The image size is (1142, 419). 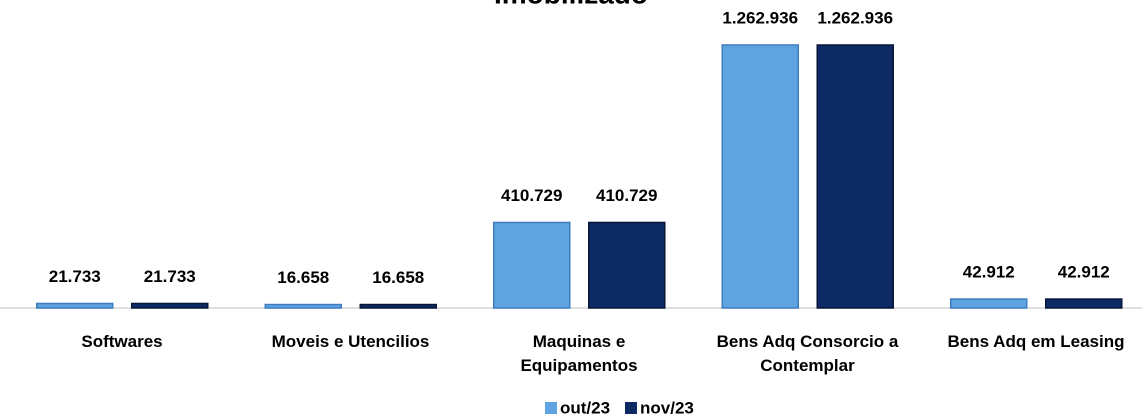 I want to click on x-tick-label: Softwares, so click(x=122, y=341).